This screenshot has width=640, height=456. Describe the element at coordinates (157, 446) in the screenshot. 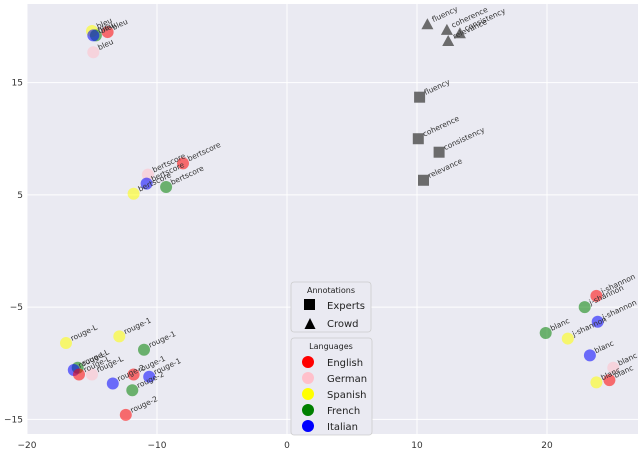

I see `x-tick-label: −10` at that location.